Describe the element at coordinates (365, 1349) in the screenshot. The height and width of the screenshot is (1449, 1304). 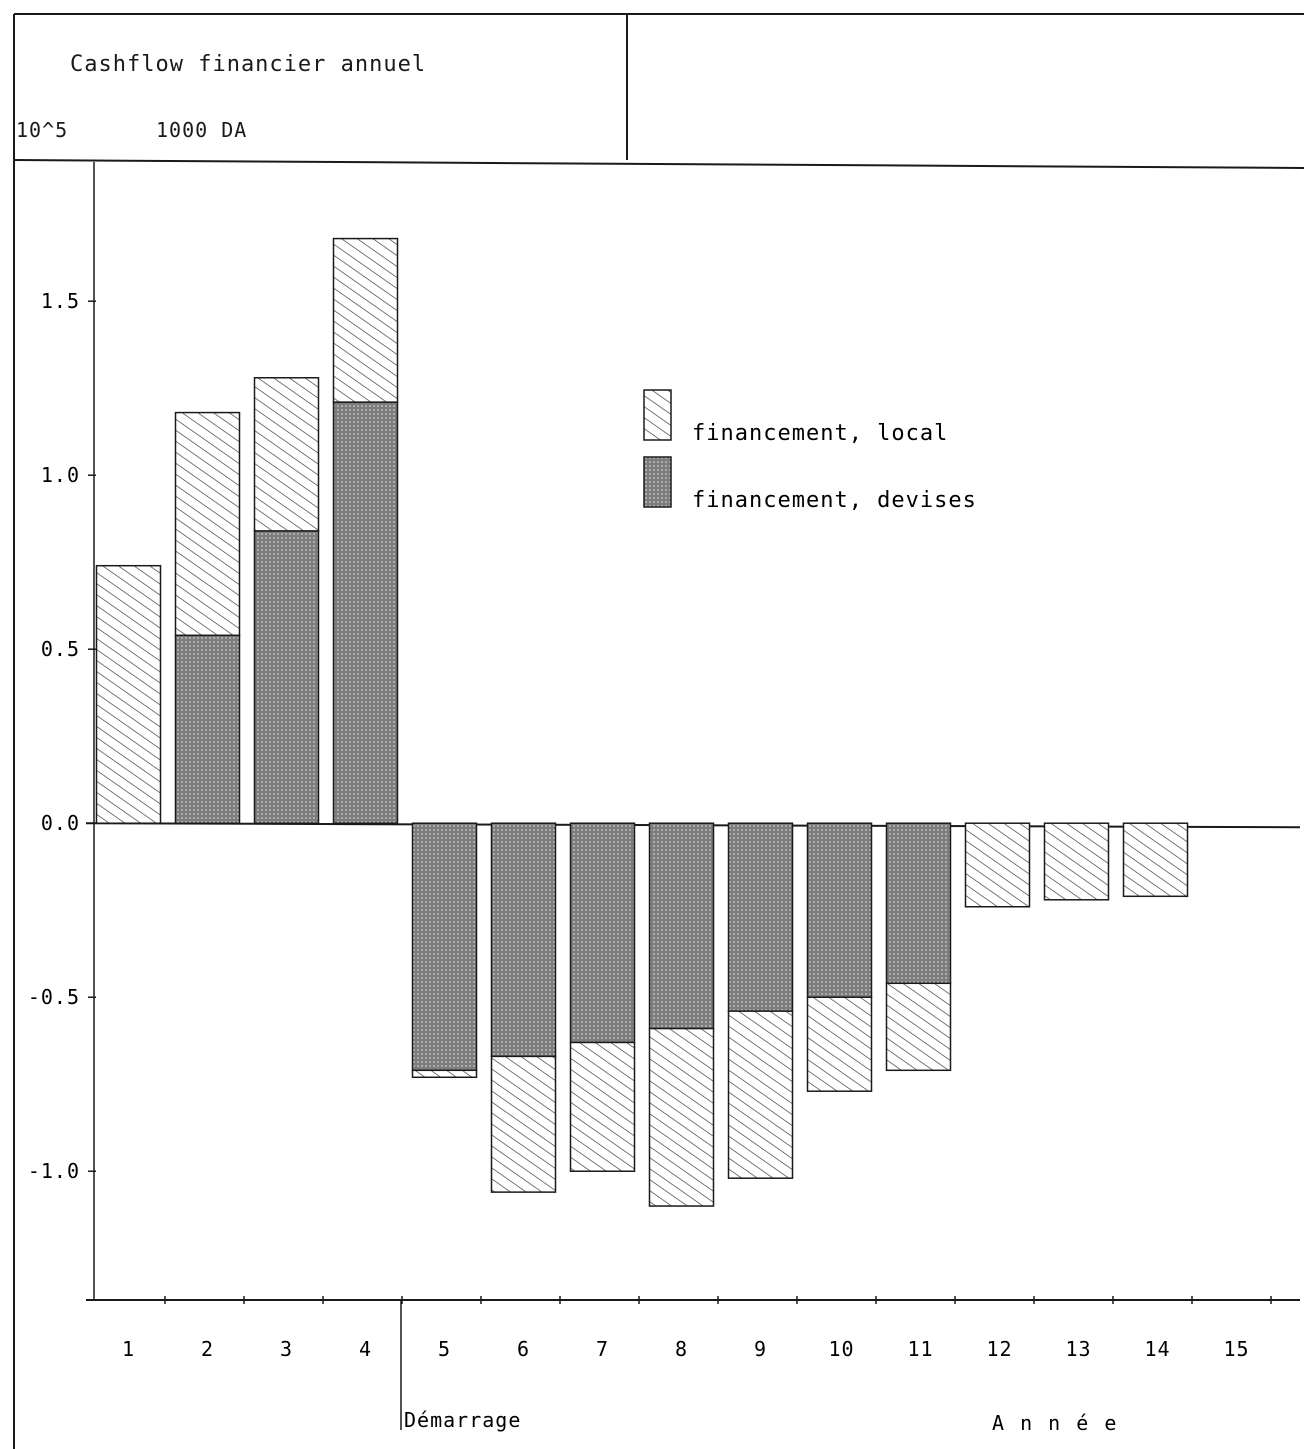
I see `x-tick-label: 4` at that location.